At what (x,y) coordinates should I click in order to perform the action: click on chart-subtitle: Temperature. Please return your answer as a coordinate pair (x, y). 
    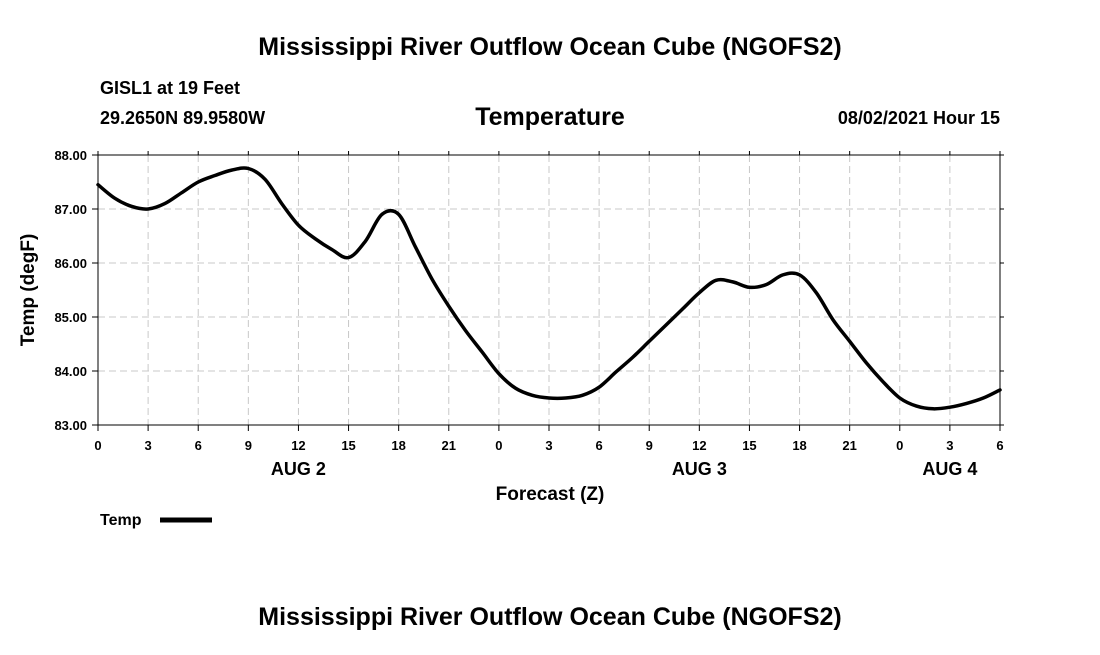
    Looking at the image, I should click on (550, 117).